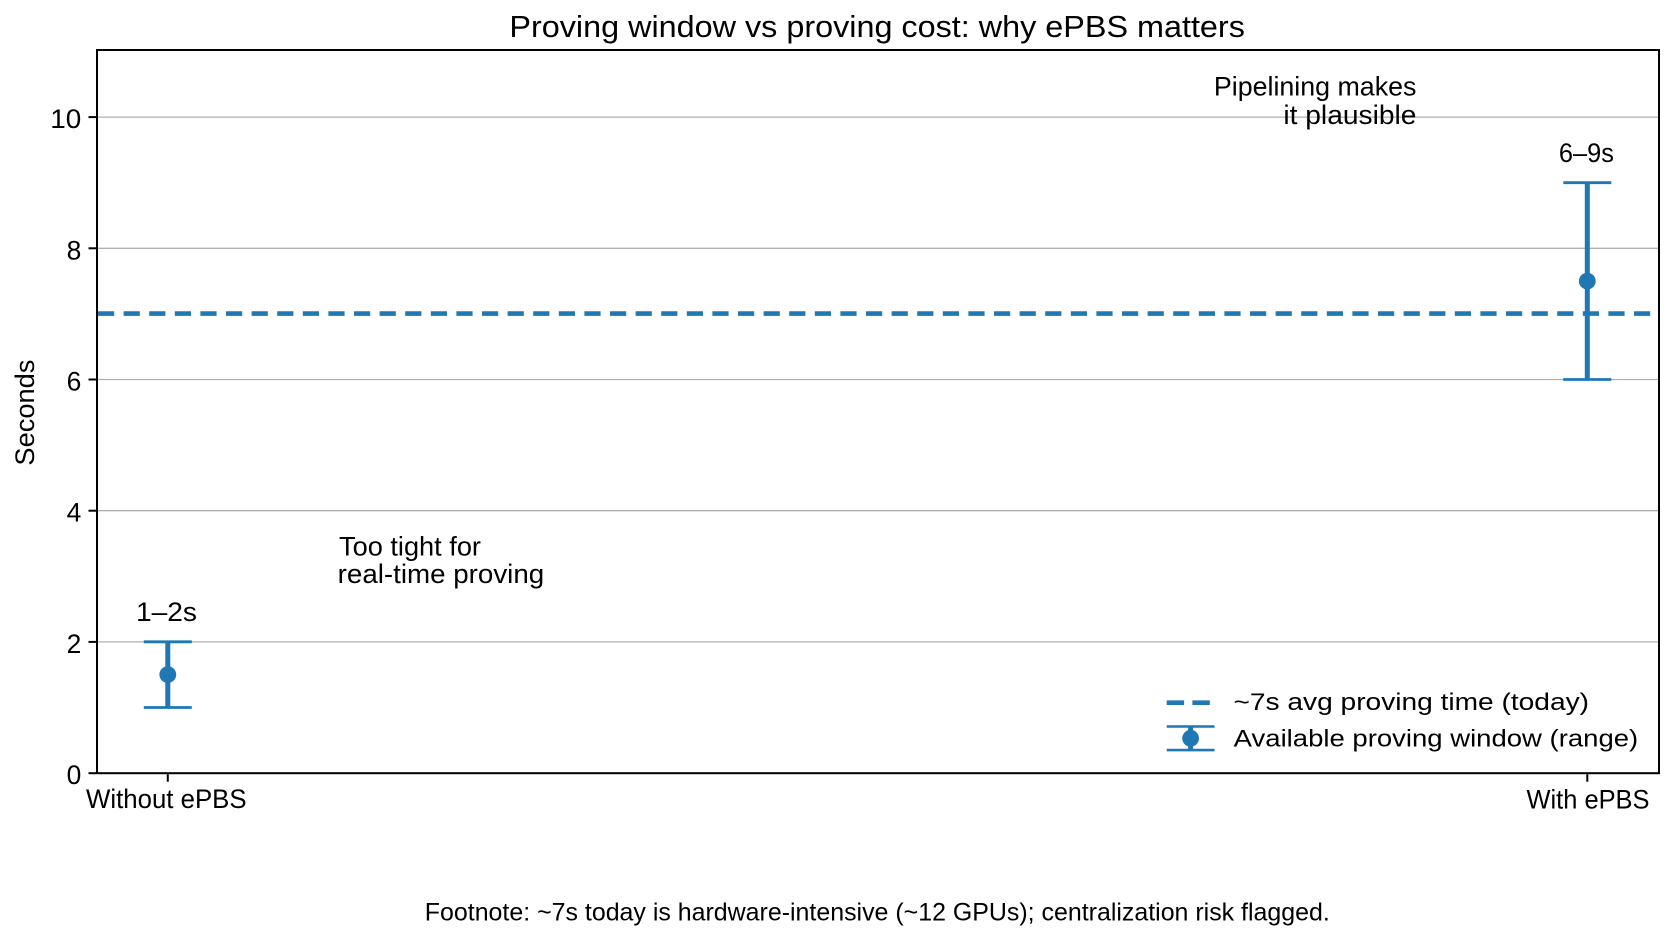  I want to click on svg-text: Pipelining makes, so click(1315, 87).